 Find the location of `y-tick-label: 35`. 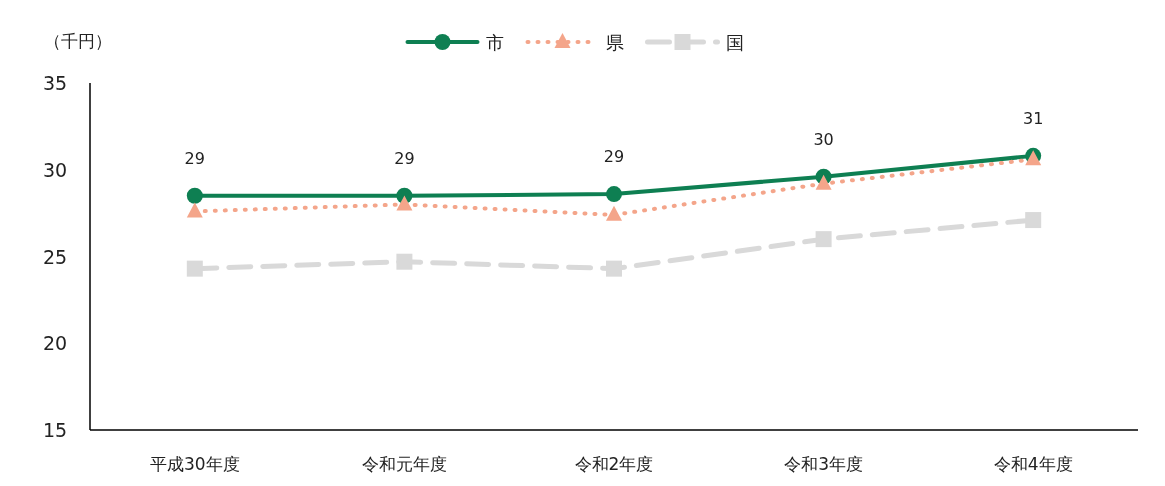

y-tick-label: 35 is located at coordinates (55, 83).